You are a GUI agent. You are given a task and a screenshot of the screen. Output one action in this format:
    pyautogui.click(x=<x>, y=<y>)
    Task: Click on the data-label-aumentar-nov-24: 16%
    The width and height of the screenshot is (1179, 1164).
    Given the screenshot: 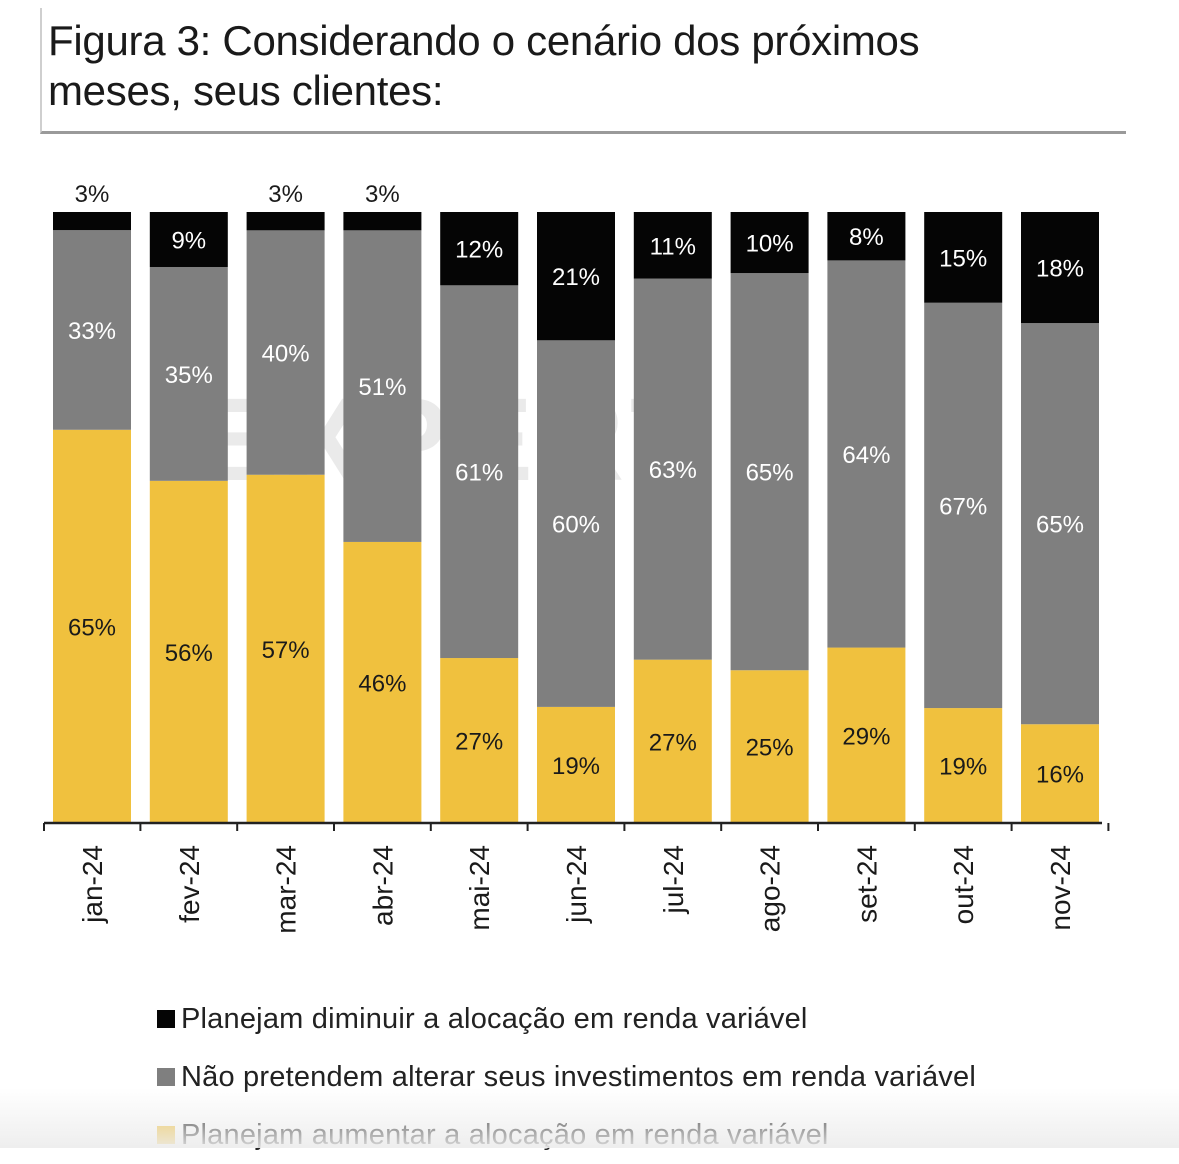 What is the action you would take?
    pyautogui.click(x=1060, y=775)
    